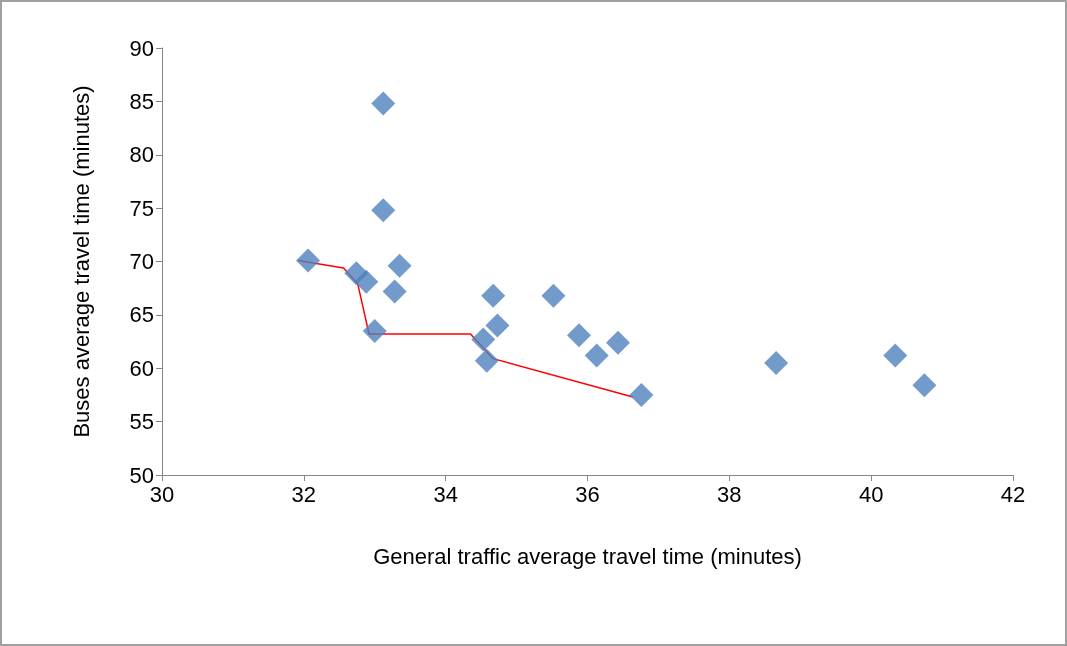 This screenshot has height=646, width=1067. What do you see at coordinates (81, 261) in the screenshot?
I see `y-axis-title: Buses average travel time (minutes)` at bounding box center [81, 261].